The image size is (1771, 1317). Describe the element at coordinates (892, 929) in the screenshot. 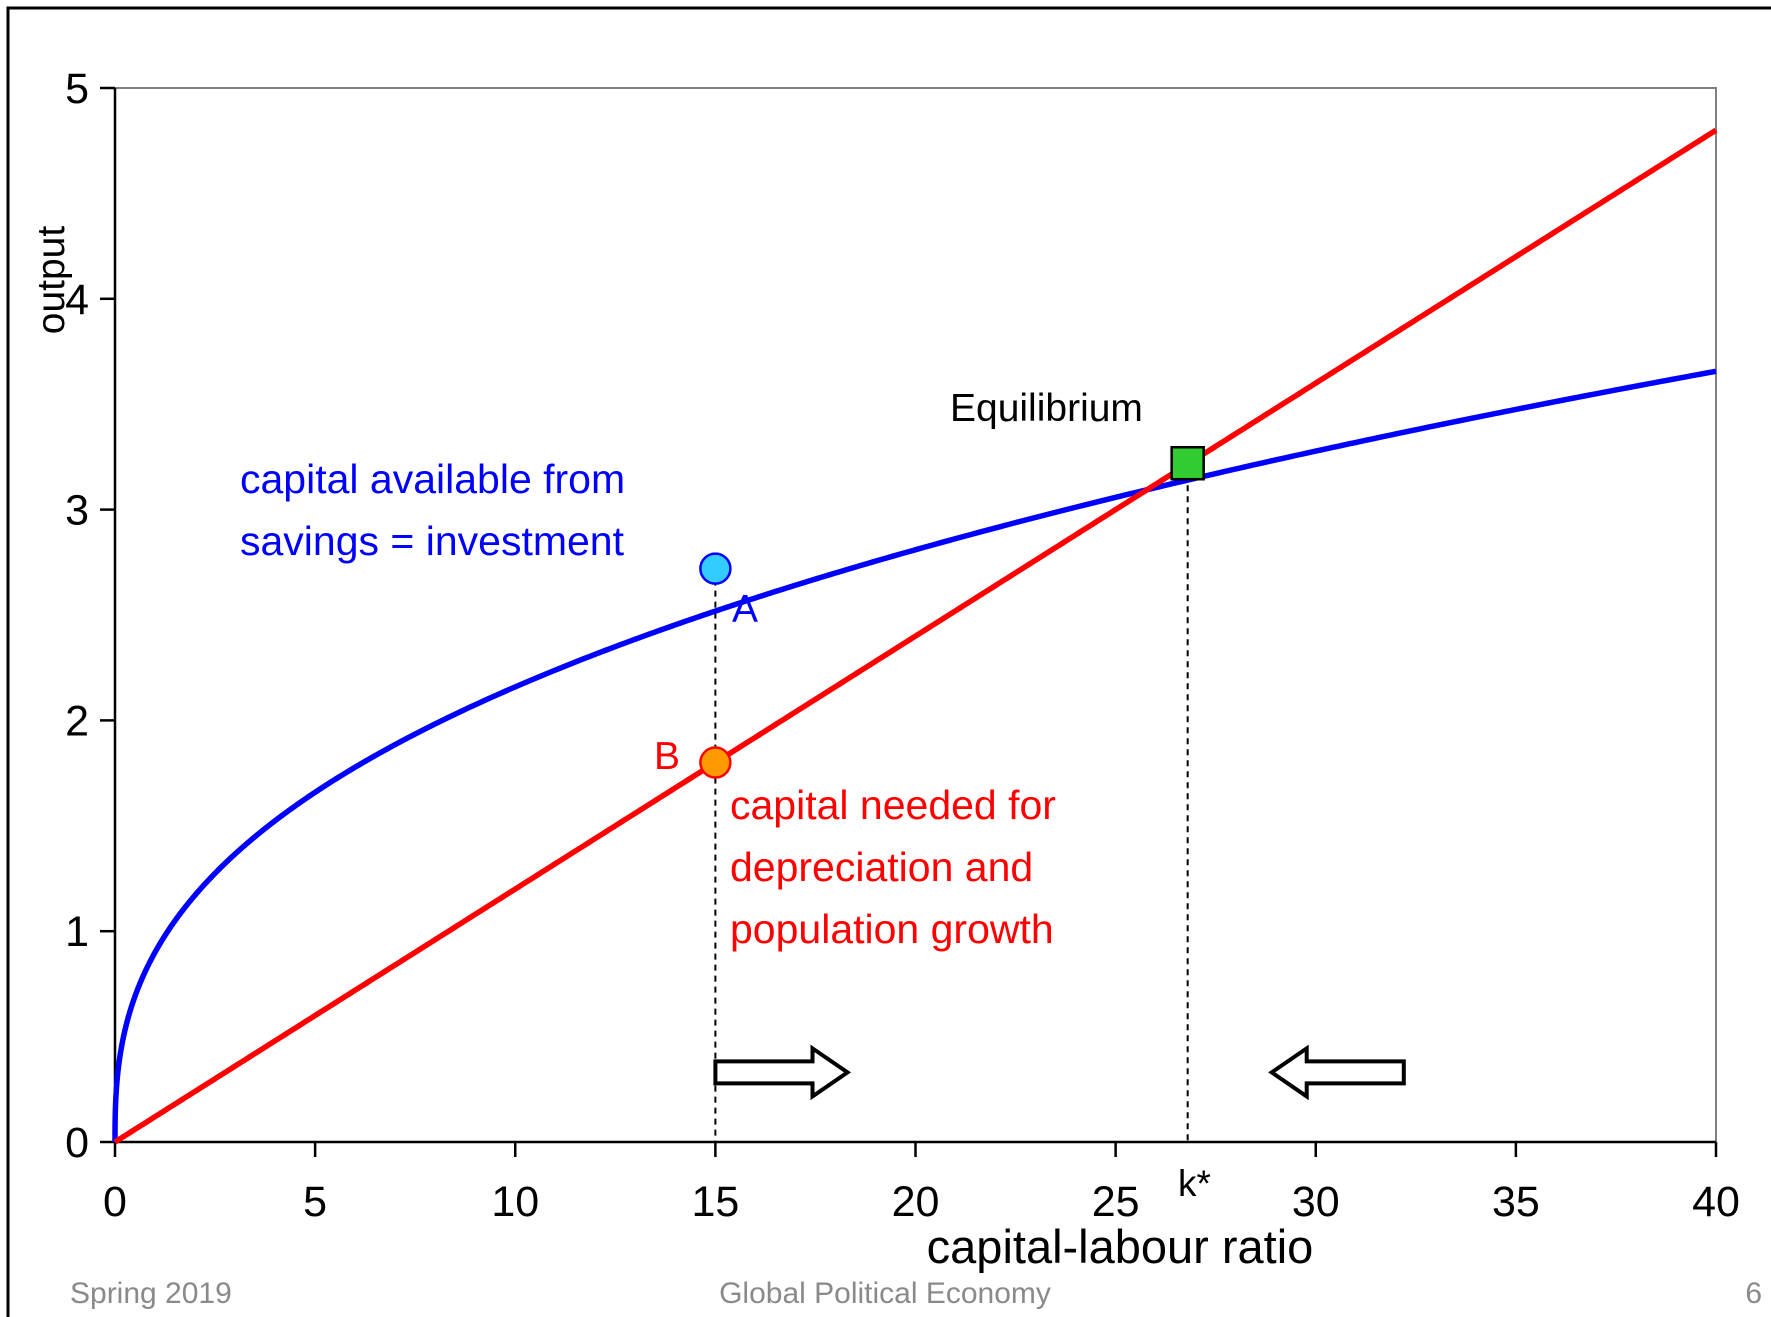

I see `red-series-label-line-3: population growth` at that location.